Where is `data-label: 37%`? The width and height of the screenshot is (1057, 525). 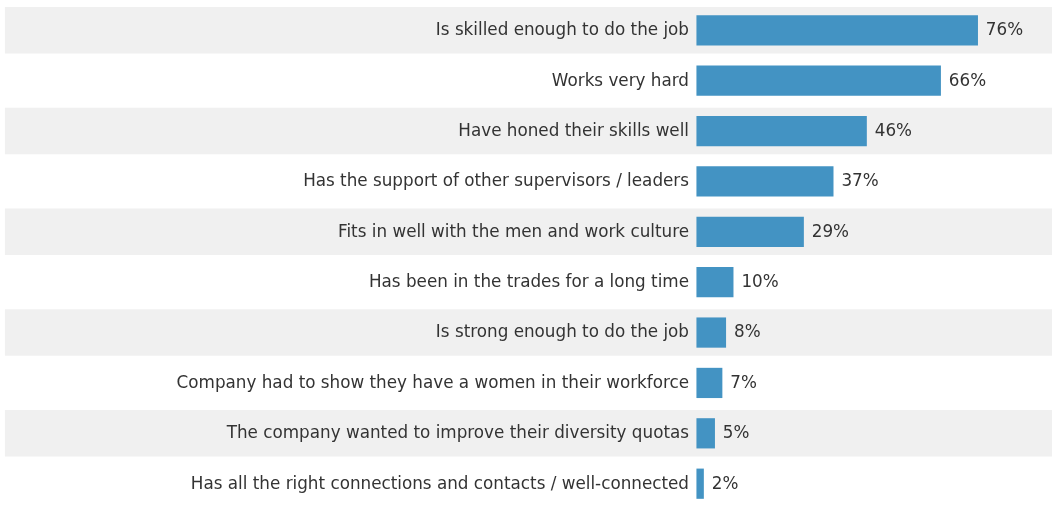 data-label: 37% is located at coordinates (860, 180).